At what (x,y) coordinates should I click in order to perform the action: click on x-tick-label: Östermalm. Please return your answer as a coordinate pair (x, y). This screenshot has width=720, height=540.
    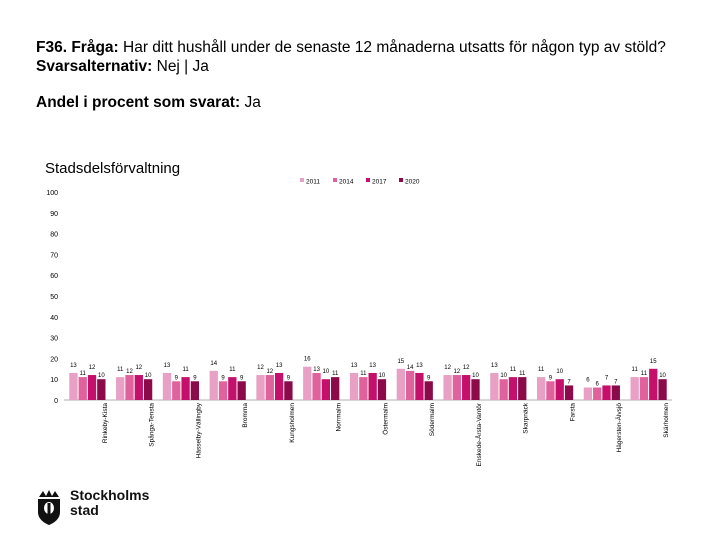
    Looking at the image, I should click on (385, 419).